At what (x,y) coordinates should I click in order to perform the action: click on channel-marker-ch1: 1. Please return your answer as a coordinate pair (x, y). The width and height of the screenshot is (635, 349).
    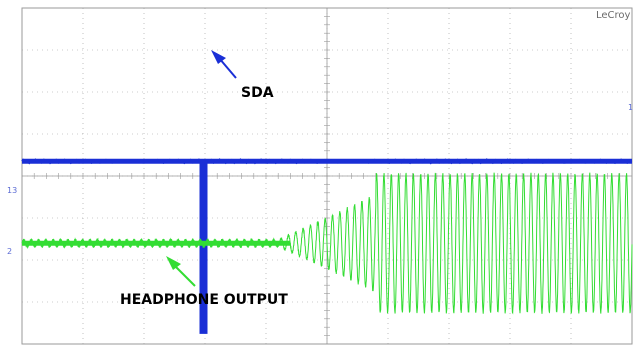
    Looking at the image, I should click on (630, 107).